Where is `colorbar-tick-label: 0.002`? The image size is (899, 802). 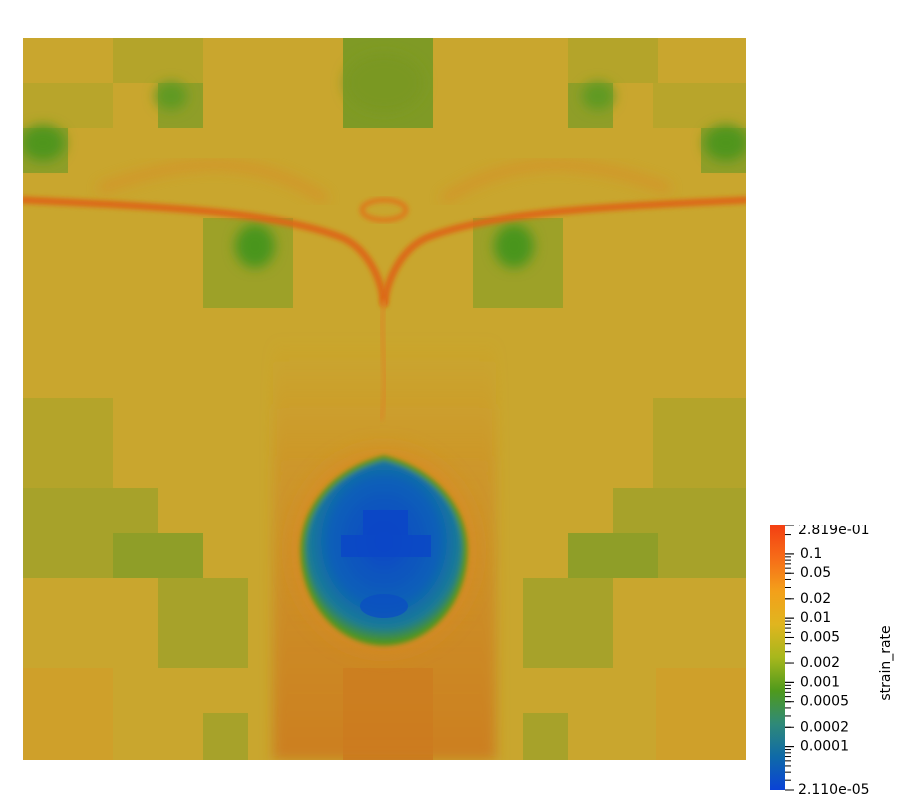
colorbar-tick-label: 0.002 is located at coordinates (820, 663).